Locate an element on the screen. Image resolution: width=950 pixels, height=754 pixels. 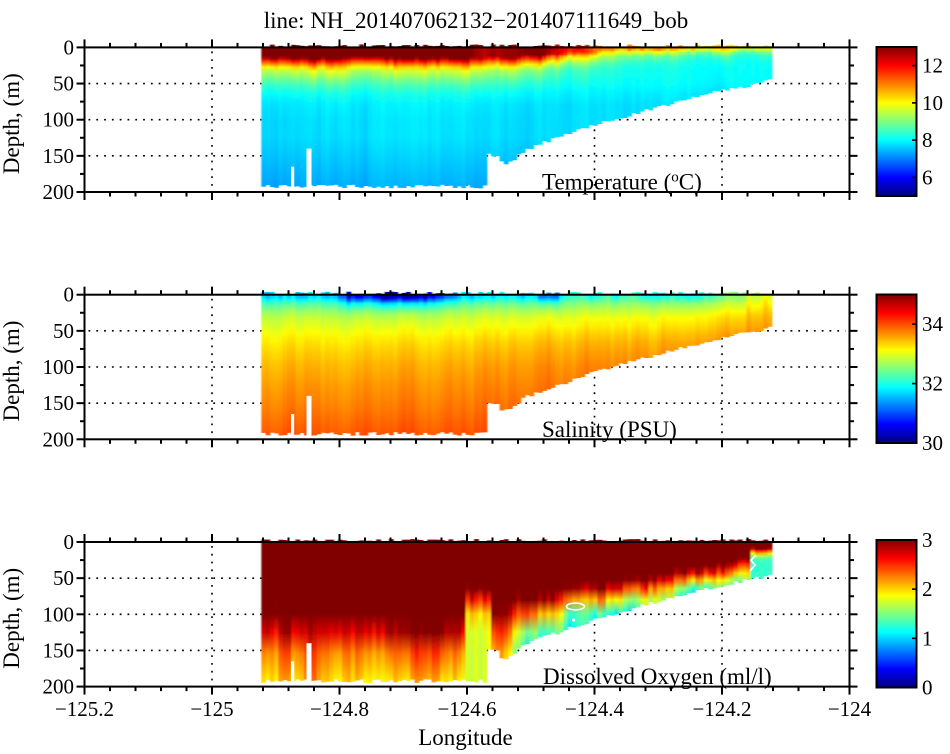
svg-text: Dissolved Oxygen (ml/l) is located at coordinates (657, 676).